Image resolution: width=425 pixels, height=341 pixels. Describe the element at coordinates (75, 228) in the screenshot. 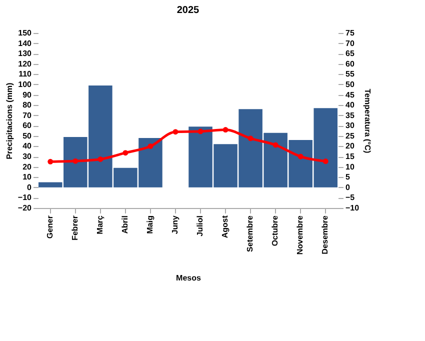

I see `x-tick-label: Febrer` at that location.